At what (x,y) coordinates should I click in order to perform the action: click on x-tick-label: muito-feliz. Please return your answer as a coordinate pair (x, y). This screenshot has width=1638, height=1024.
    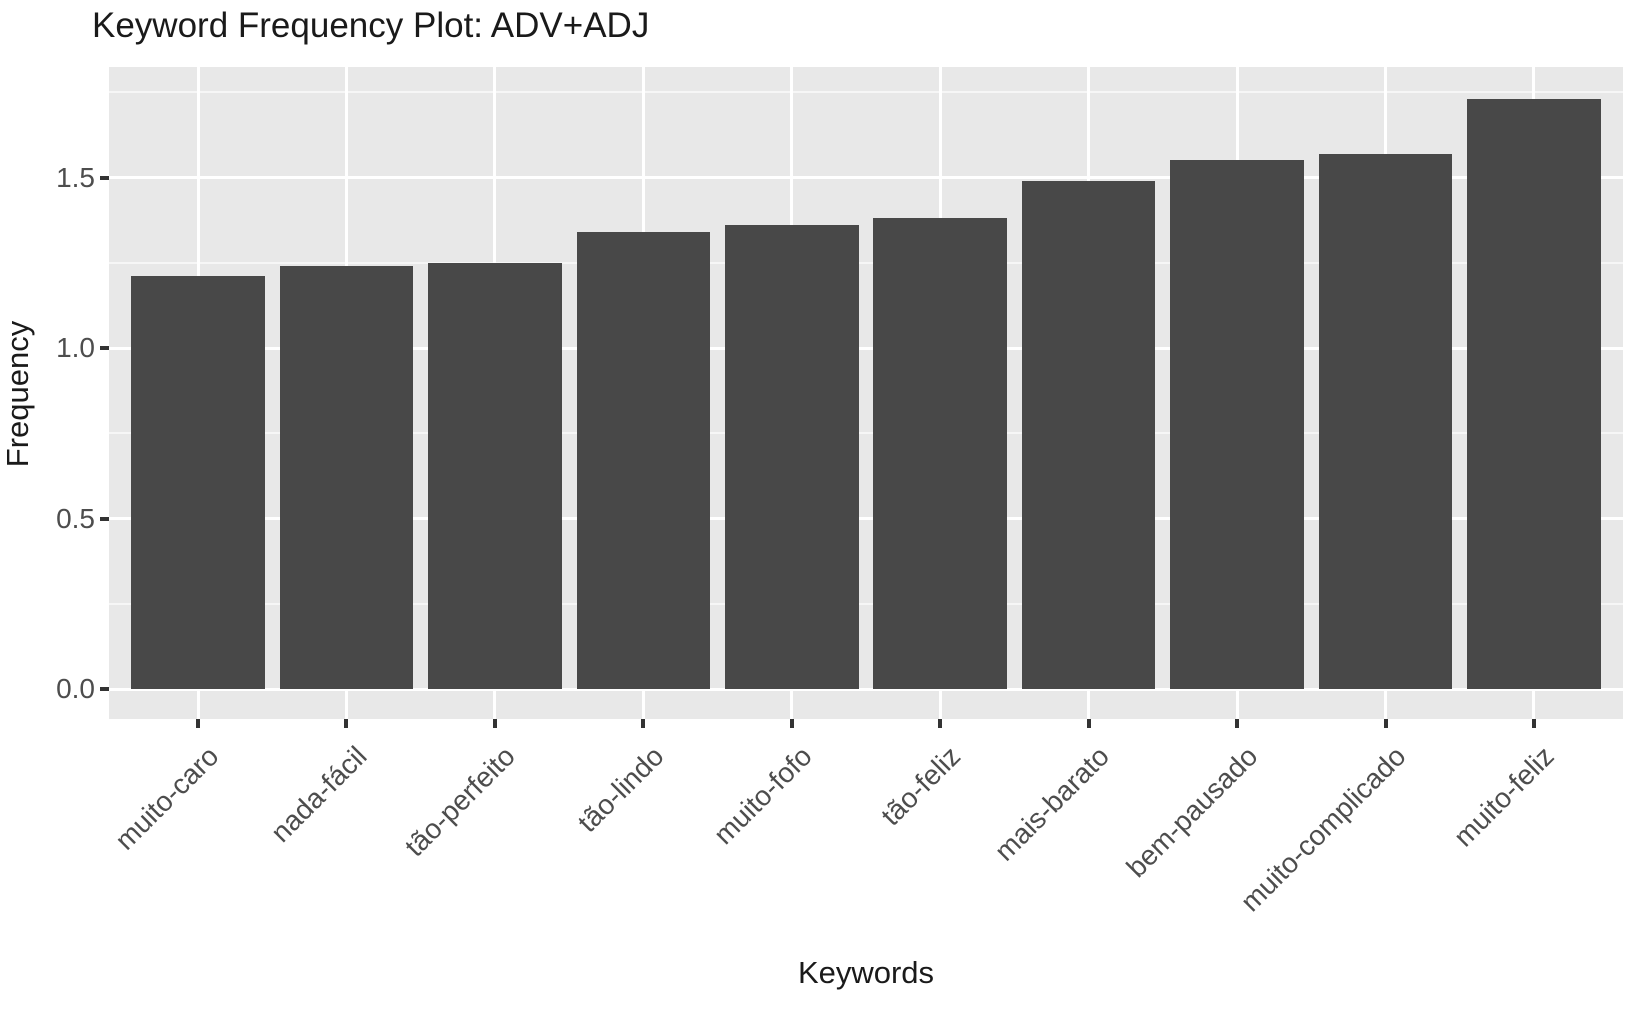
    Looking at the image, I should click on (1504, 796).